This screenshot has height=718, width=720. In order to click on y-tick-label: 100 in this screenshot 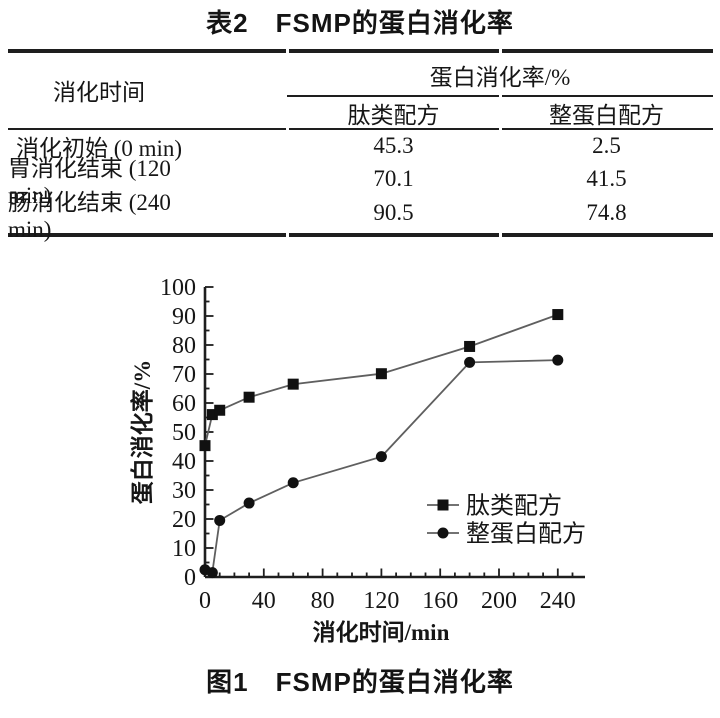, I will do `click(178, 288)`.